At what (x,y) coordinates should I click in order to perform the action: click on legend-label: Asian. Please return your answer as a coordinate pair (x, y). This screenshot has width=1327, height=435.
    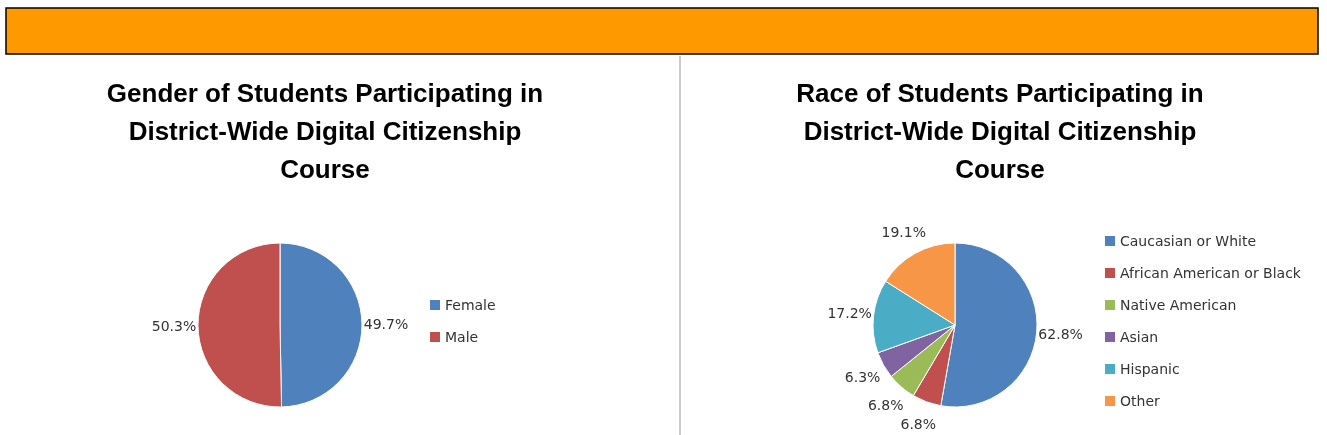
    Looking at the image, I should click on (1139, 336).